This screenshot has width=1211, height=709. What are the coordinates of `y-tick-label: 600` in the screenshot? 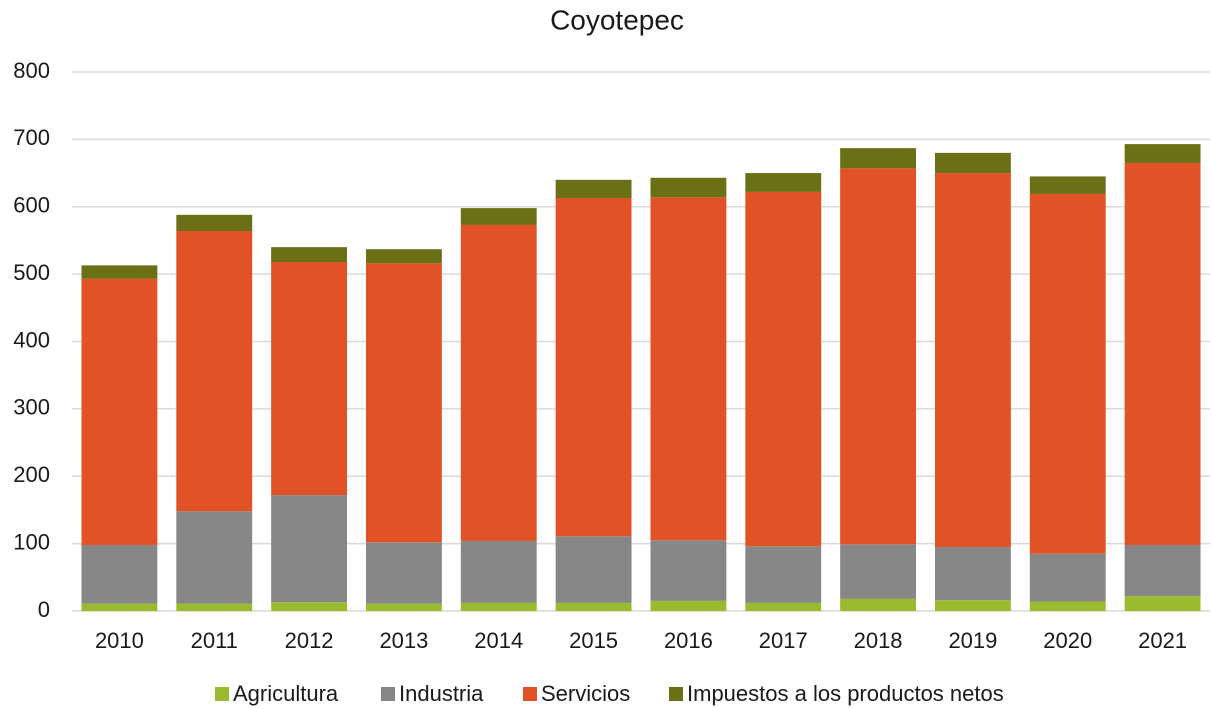 It's located at (31, 205).